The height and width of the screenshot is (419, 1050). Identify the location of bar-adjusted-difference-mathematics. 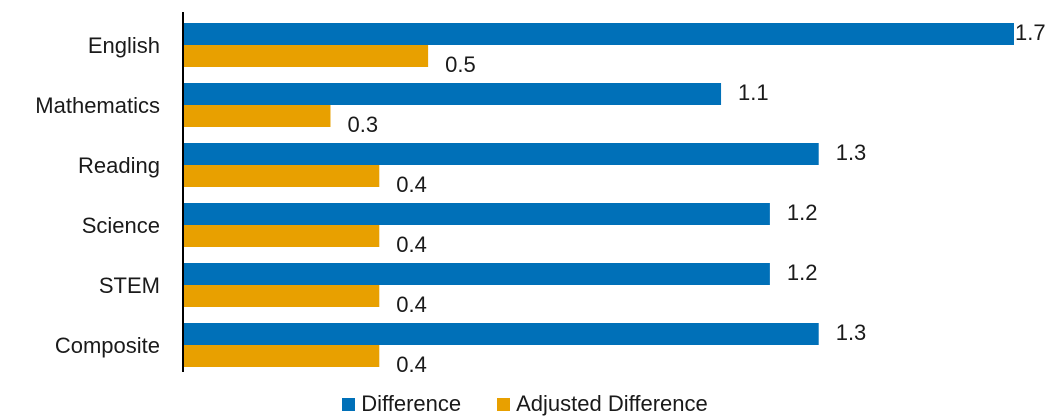
(257, 116).